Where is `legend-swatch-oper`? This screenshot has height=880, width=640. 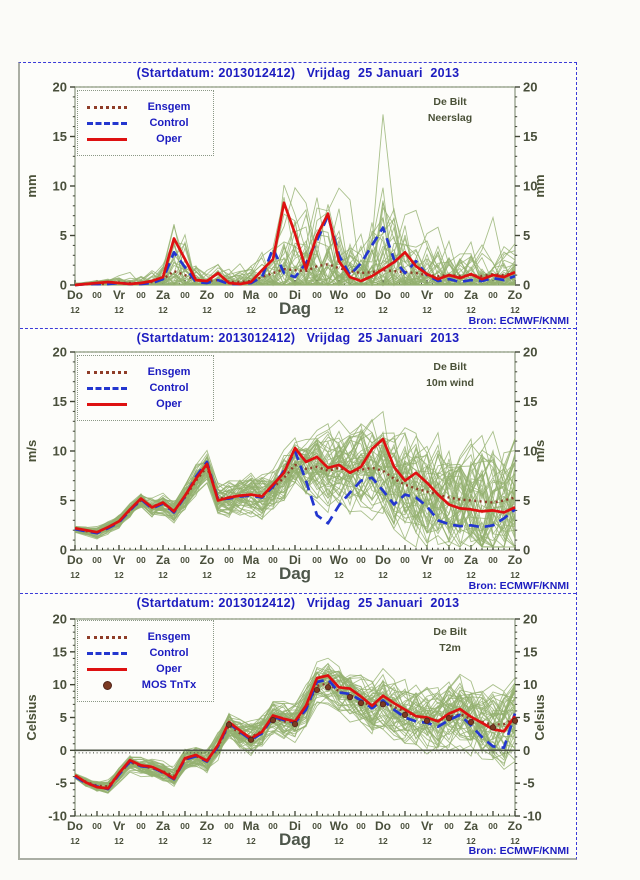 legend-swatch-oper is located at coordinates (107, 404).